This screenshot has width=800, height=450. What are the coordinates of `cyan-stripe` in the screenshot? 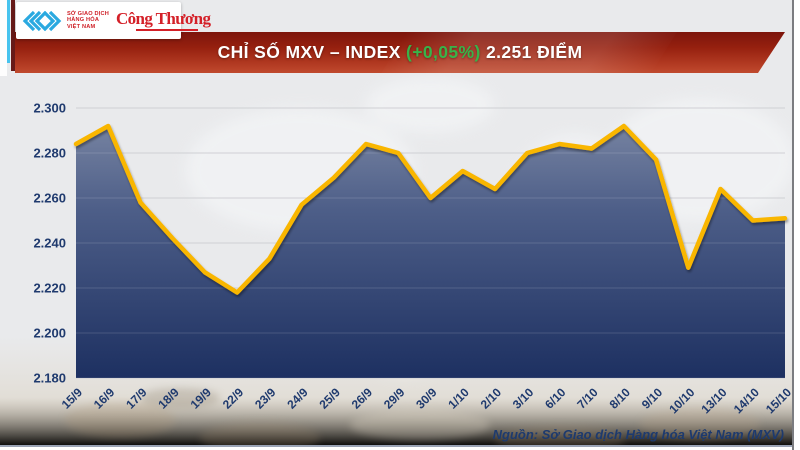 It's located at (8, 31).